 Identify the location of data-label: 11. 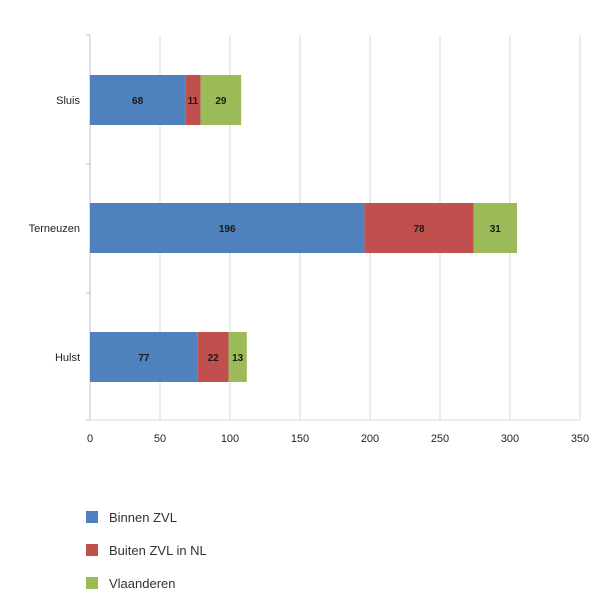
(193, 101).